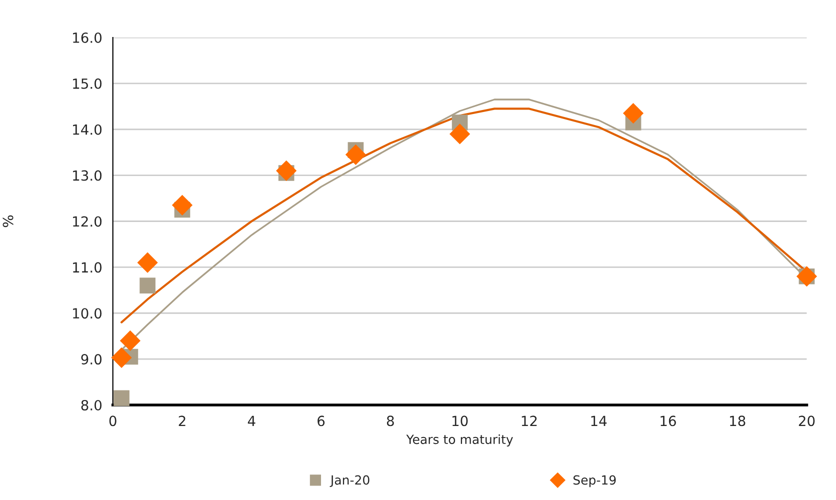  Describe the element at coordinates (87, 83) in the screenshot. I see `y-tick-label: 15.0` at that location.